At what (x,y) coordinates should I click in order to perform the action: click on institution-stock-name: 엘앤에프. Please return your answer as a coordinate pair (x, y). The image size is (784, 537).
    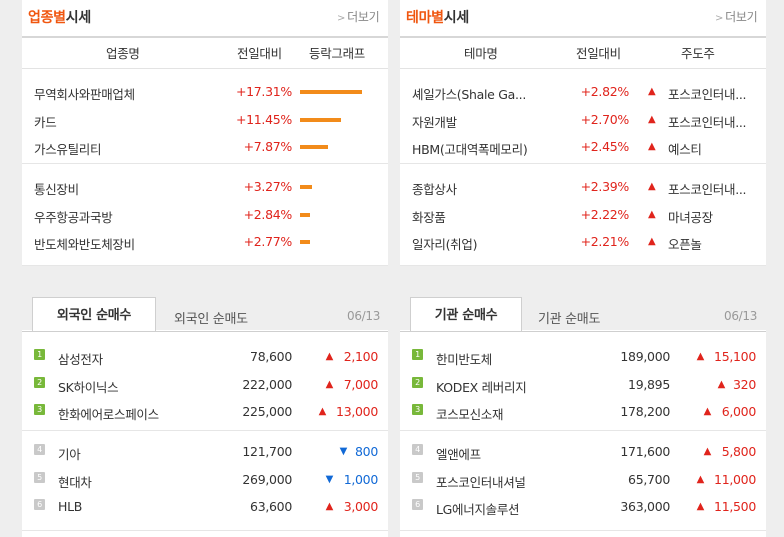
    Looking at the image, I should click on (458, 454).